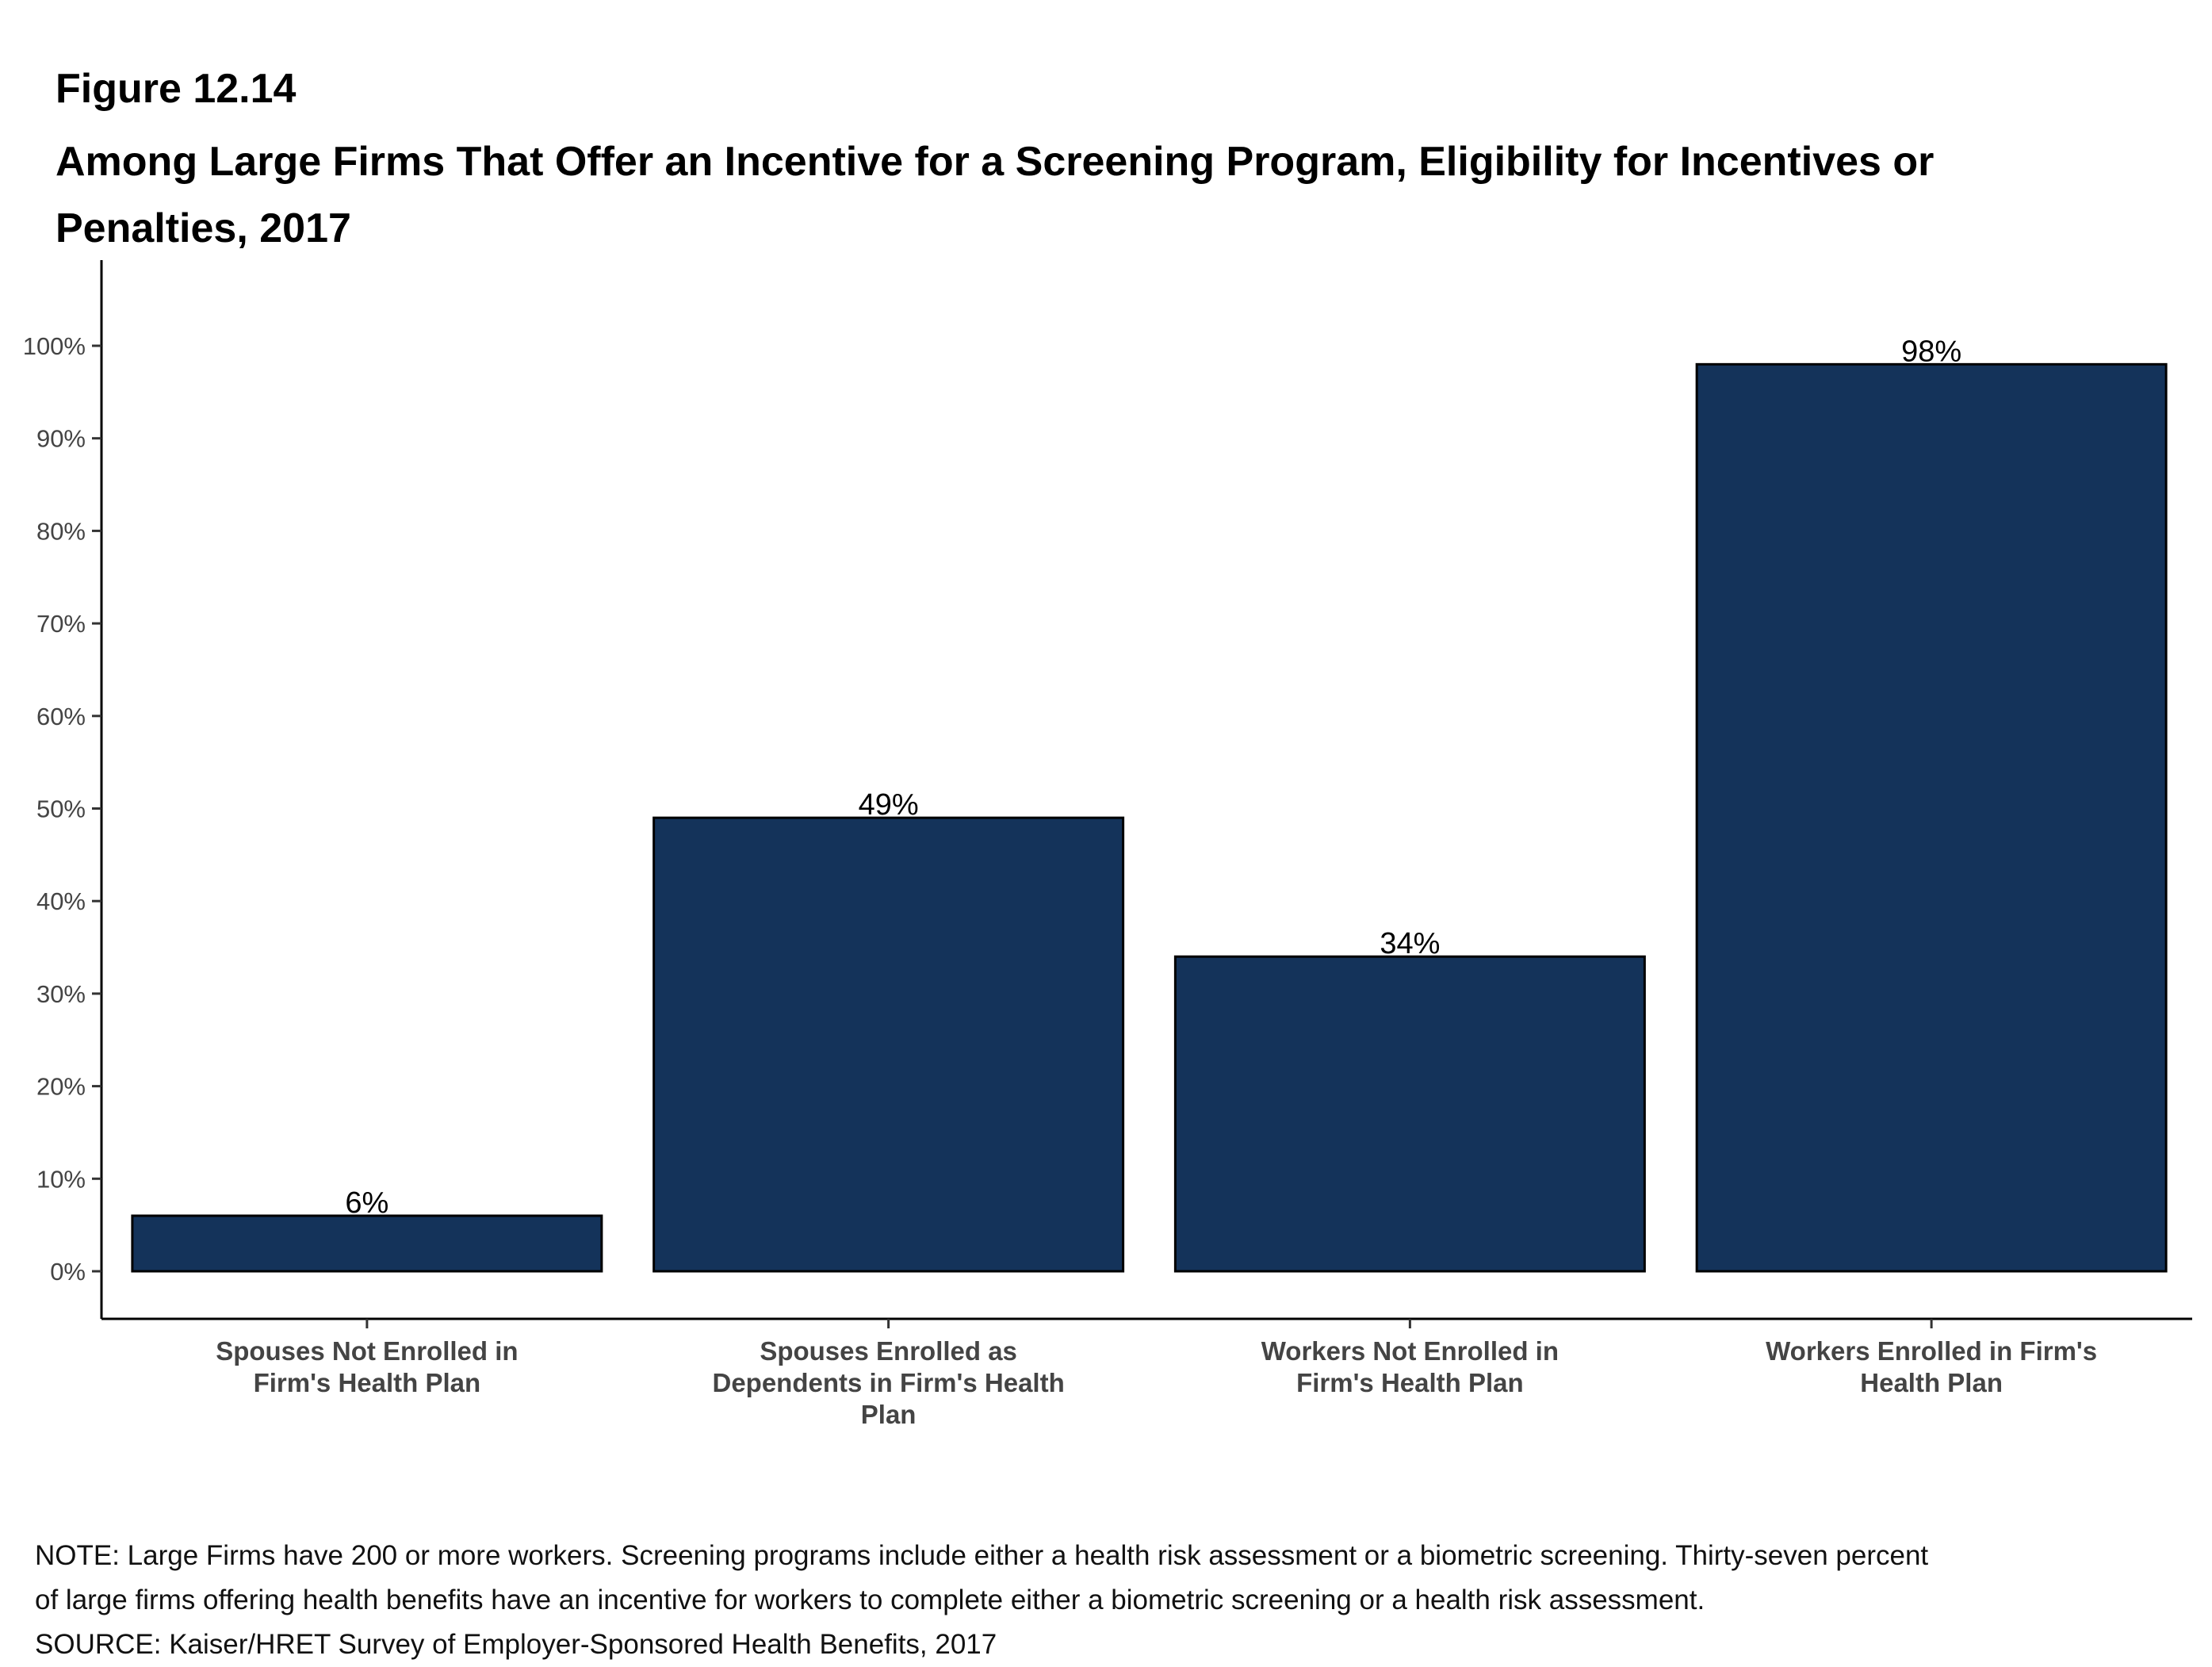 The image size is (2212, 1667). What do you see at coordinates (888, 1382) in the screenshot?
I see `x-category-label: Dependents in Firm's Health` at bounding box center [888, 1382].